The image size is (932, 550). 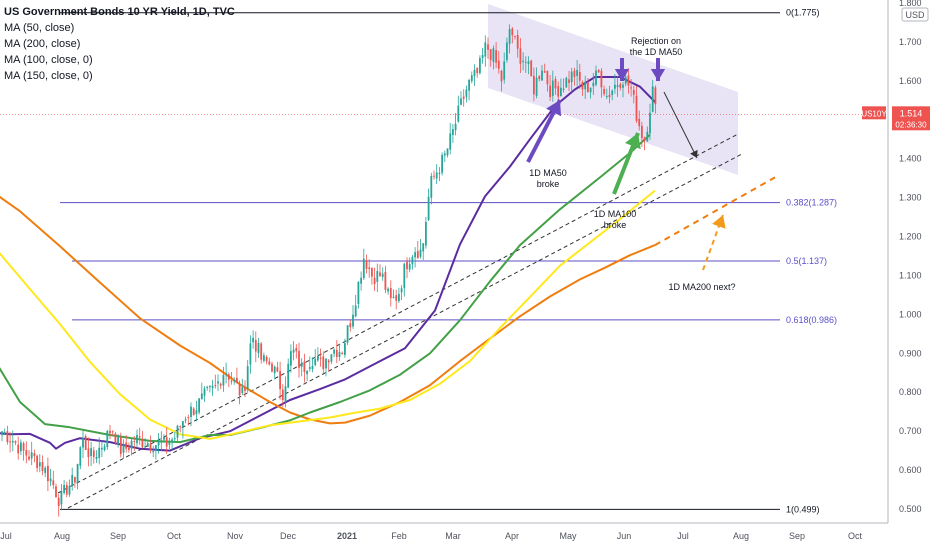 What do you see at coordinates (568, 536) in the screenshot?
I see `x-tick-label: May` at bounding box center [568, 536].